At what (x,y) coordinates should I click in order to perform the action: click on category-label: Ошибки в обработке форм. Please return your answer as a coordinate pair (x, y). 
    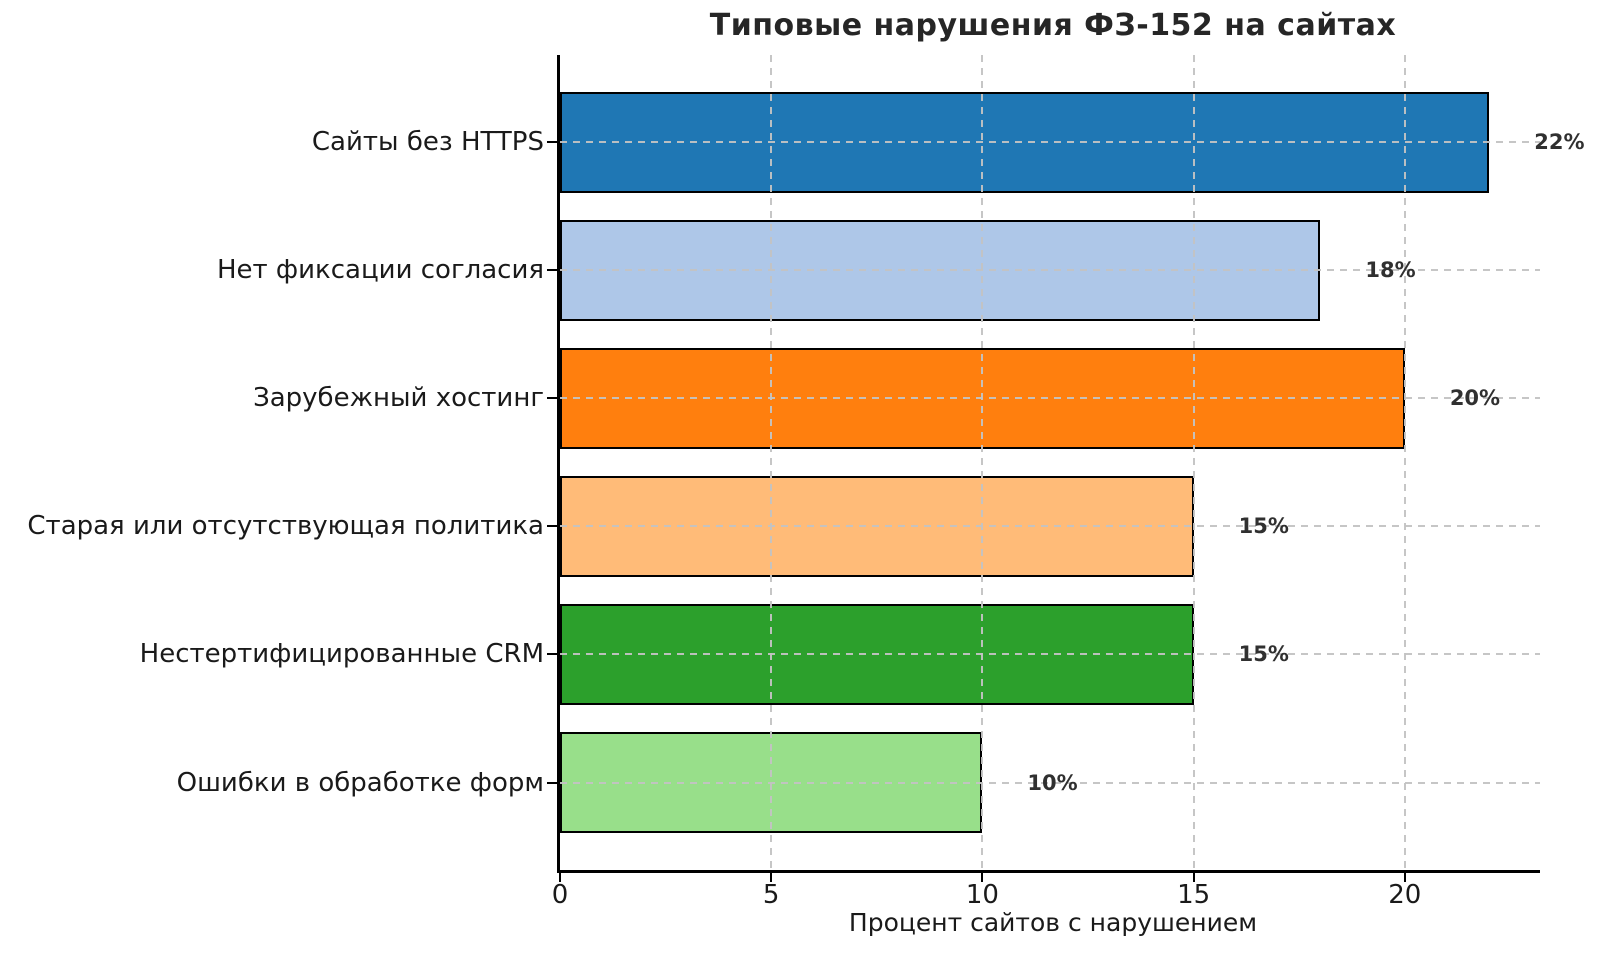
    Looking at the image, I should click on (360, 782).